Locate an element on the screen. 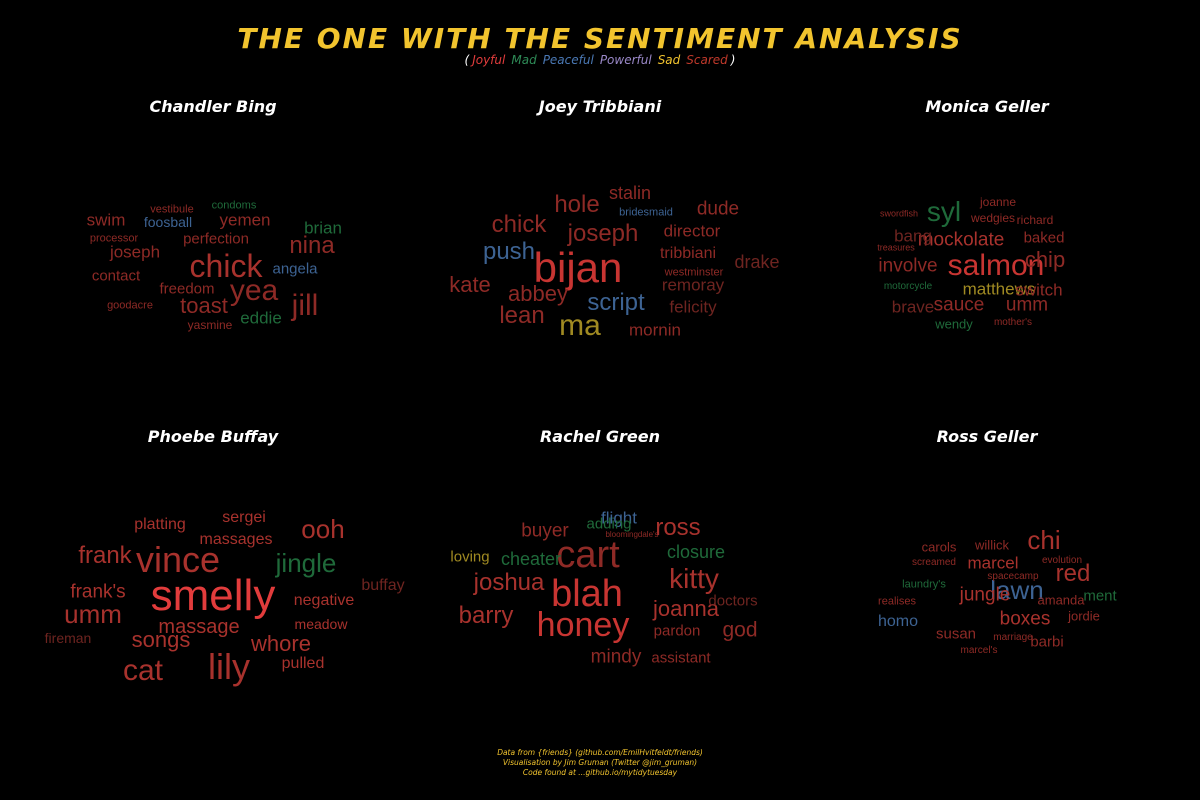  panel-title-joey: Joey Tribbiani is located at coordinates (600, 106).